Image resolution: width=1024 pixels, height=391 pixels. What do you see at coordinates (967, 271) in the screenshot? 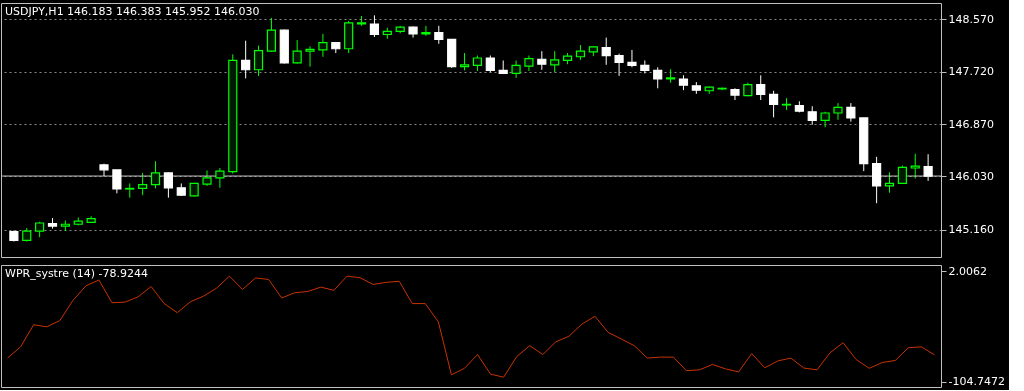
I see `y-tick-label: 2.0062` at bounding box center [967, 271].